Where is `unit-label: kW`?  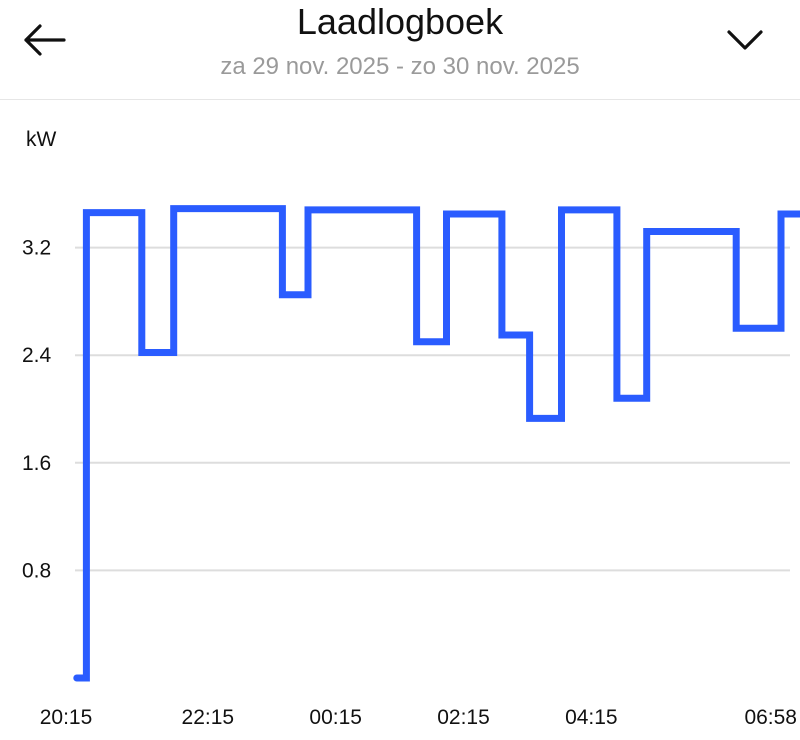
unit-label: kW is located at coordinates (41, 139).